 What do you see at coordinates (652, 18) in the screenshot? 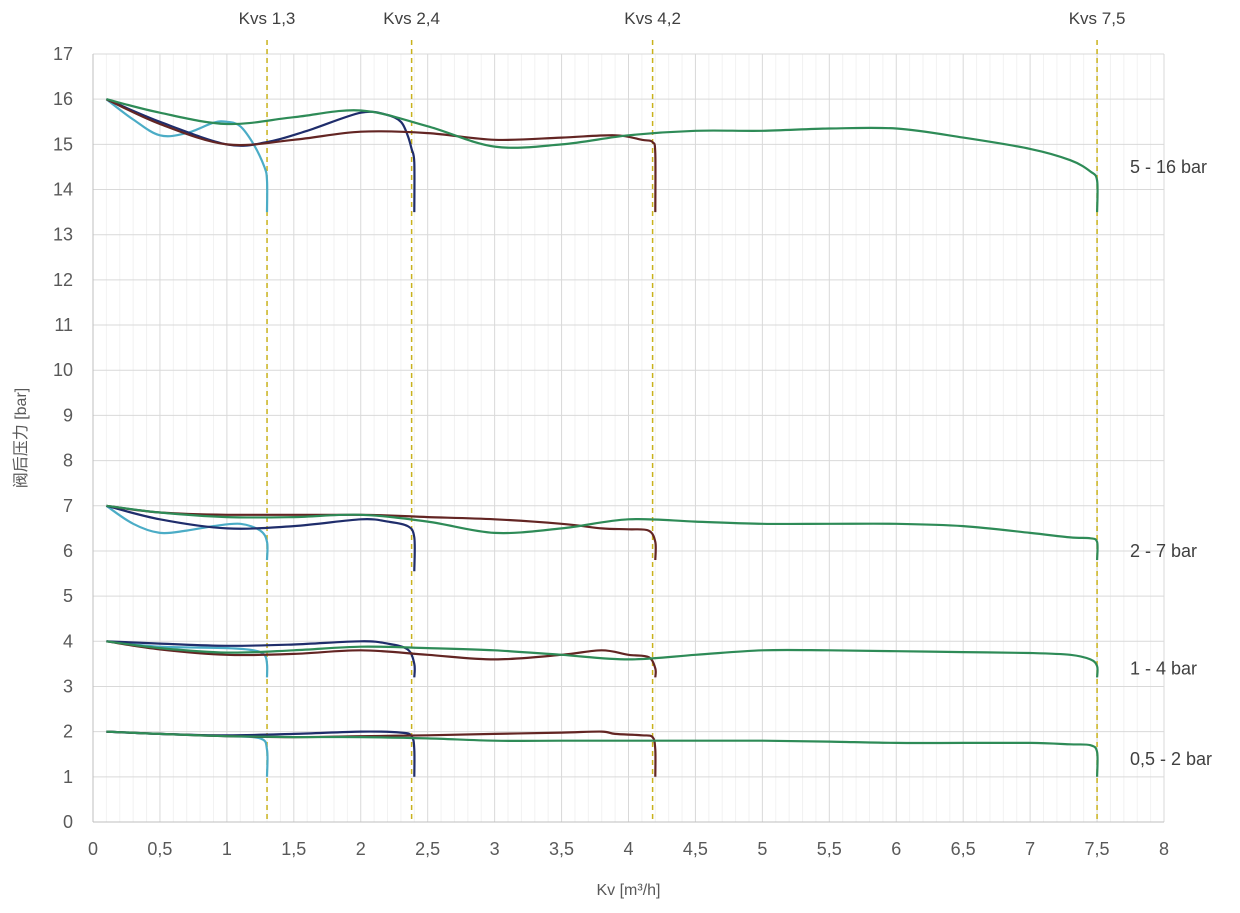
I see `kvs-marker-label: Kvs 4,2` at bounding box center [652, 18].